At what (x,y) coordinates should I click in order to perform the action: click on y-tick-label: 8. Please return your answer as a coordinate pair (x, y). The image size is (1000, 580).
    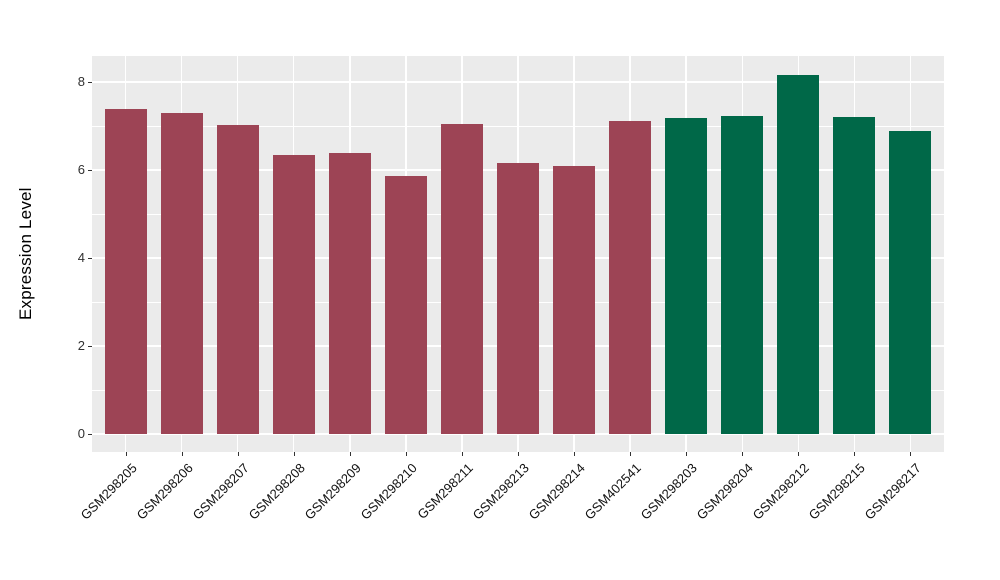
    Looking at the image, I should click on (81, 82).